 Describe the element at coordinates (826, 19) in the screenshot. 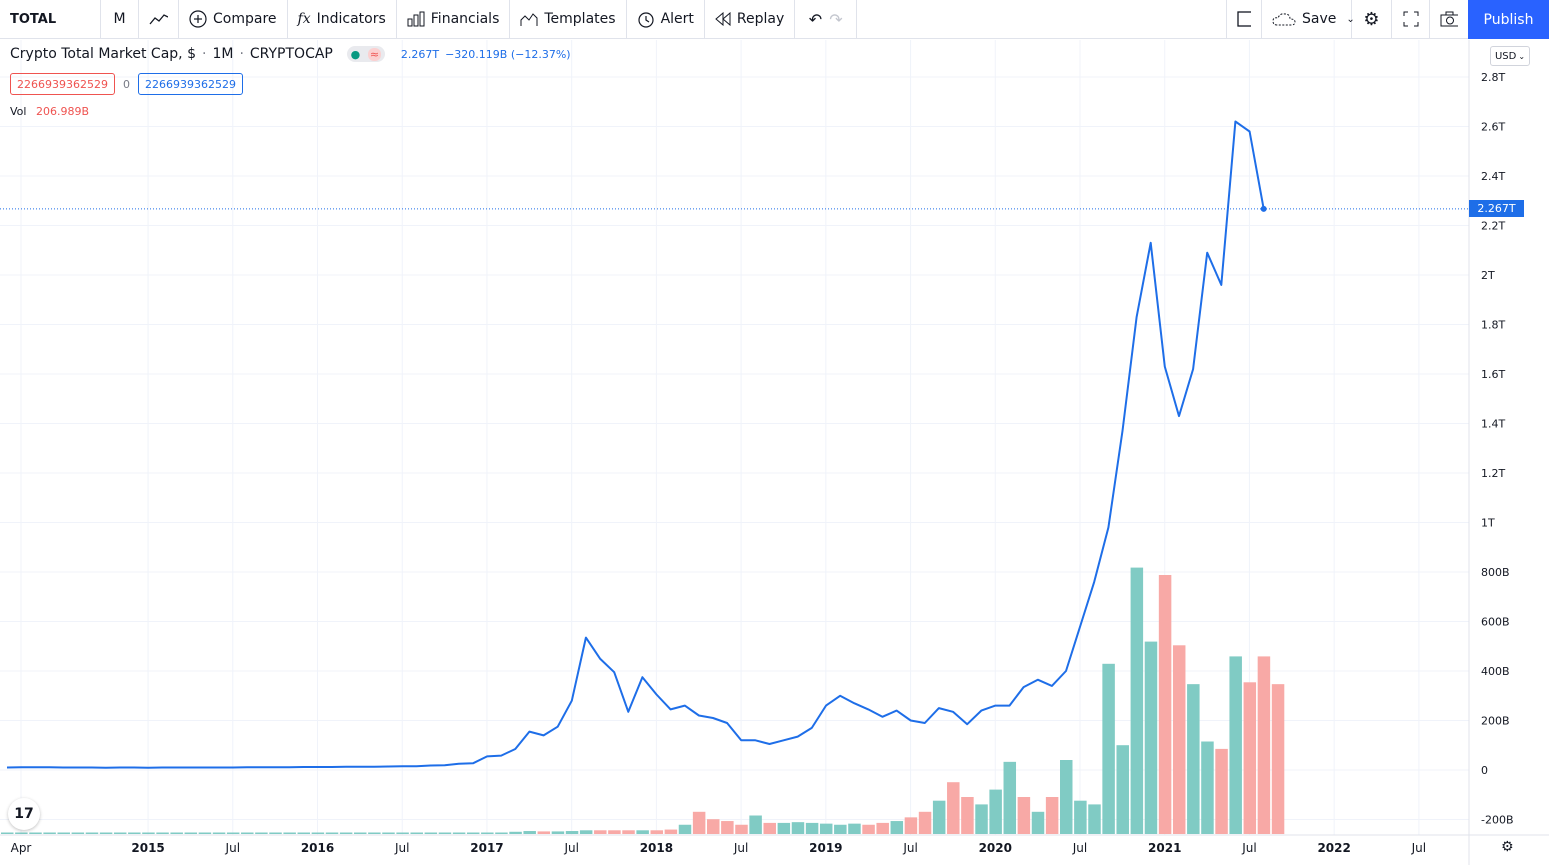

I see `undo-redo-group: ↶ ↷` at that location.